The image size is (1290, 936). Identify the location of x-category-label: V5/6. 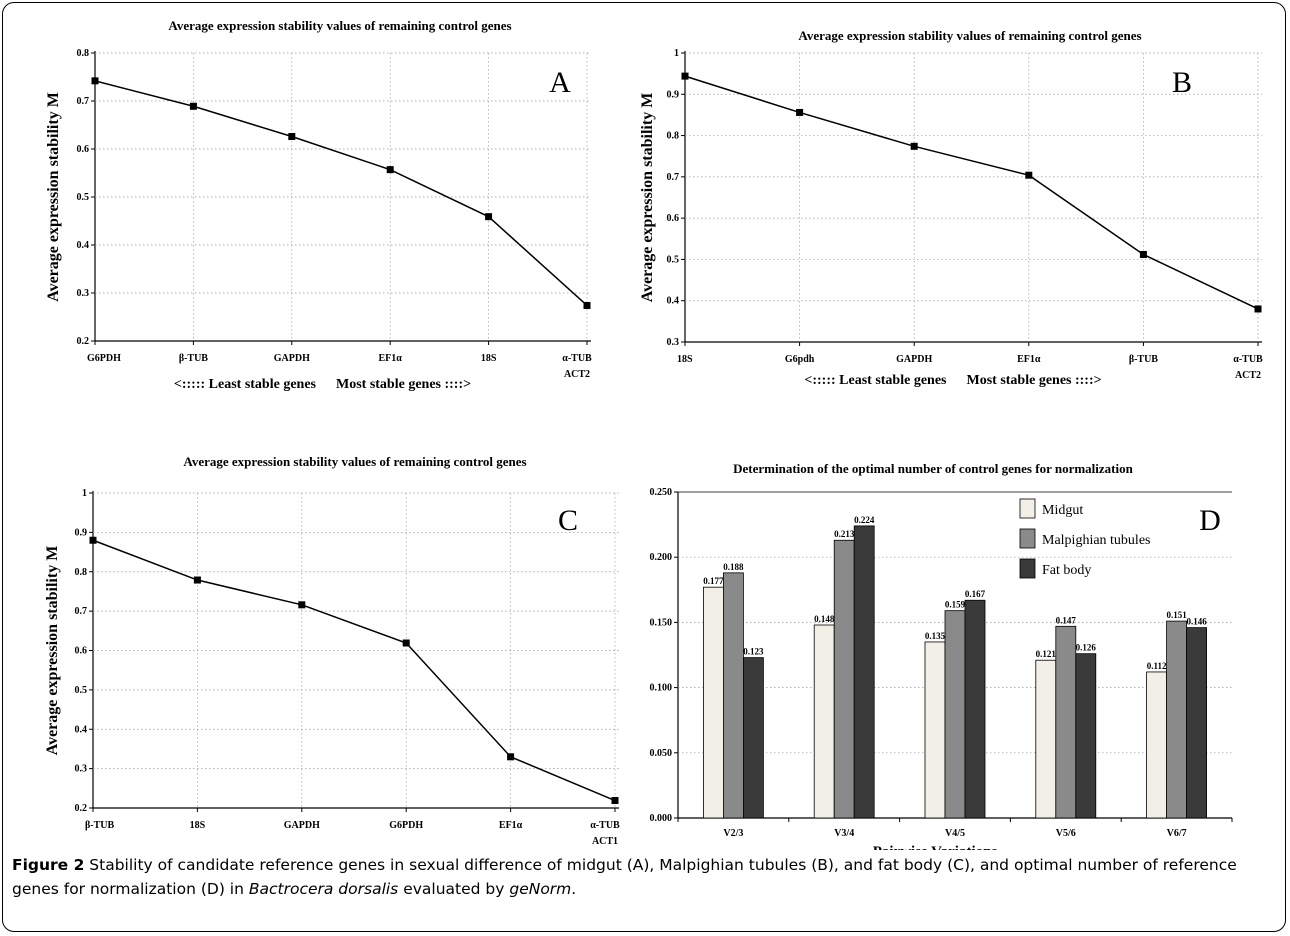
(1066, 833).